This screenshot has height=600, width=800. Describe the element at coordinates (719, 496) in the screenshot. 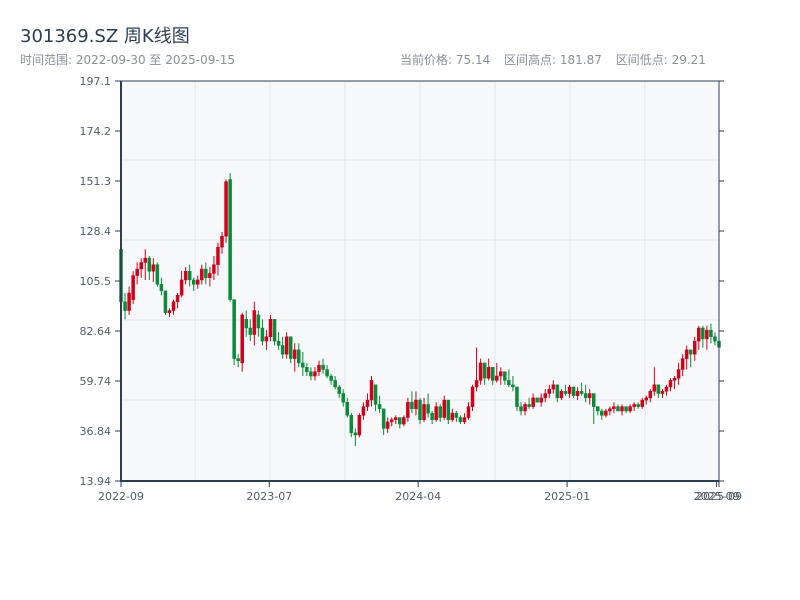

I see `x-tick-label: 2025-09` at that location.